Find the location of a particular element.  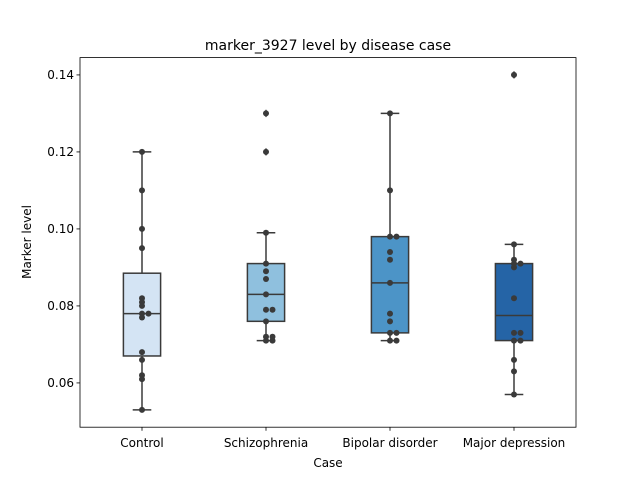

x-tick-label: Schizophrenia is located at coordinates (266, 443).